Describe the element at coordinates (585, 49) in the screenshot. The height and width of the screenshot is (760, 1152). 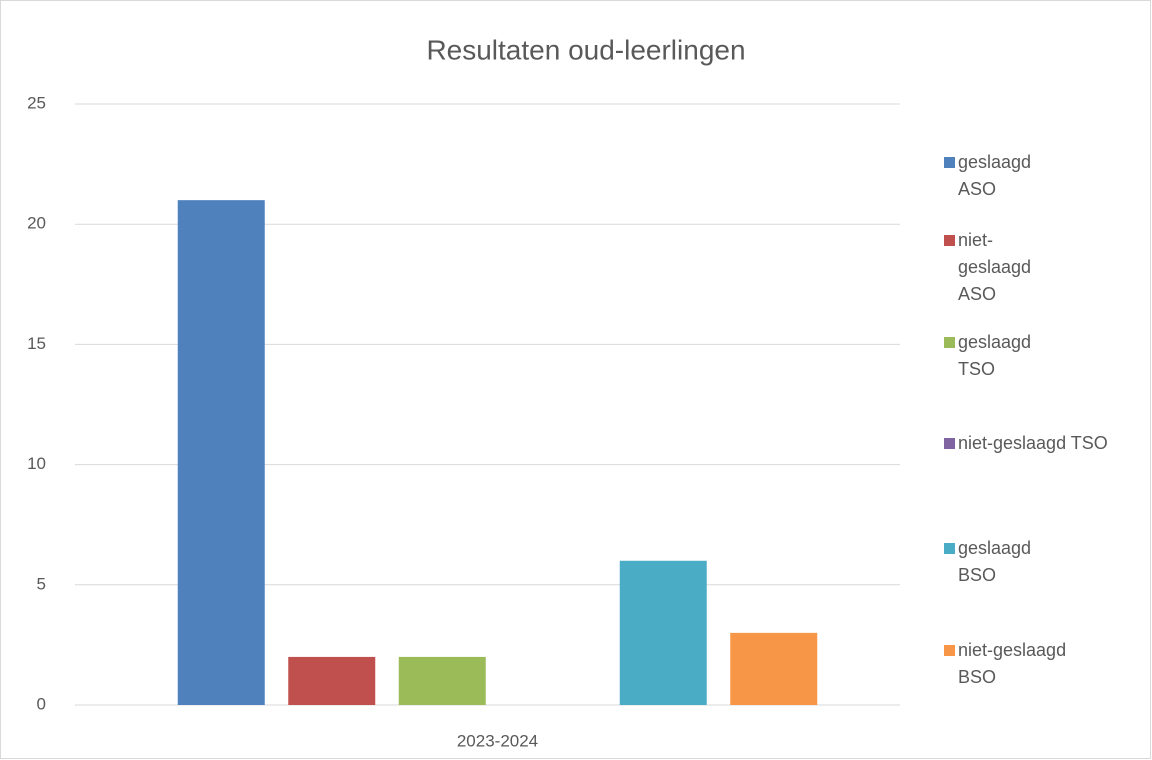
I see `chart-title: Resultaten oud-leerlingen` at that location.